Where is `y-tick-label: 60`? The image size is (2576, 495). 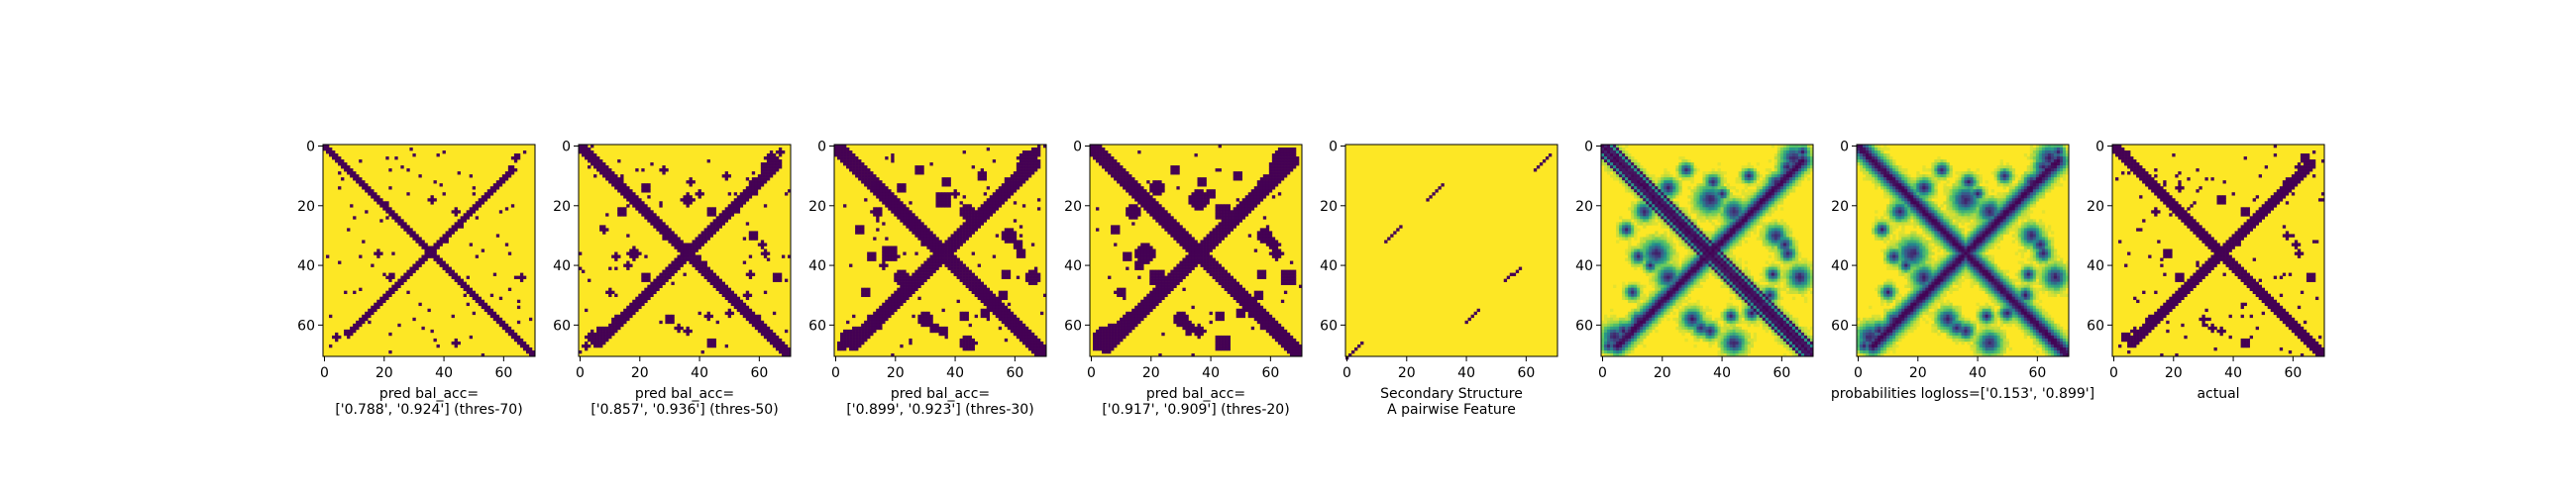
y-tick-label: 60 is located at coordinates (817, 326).